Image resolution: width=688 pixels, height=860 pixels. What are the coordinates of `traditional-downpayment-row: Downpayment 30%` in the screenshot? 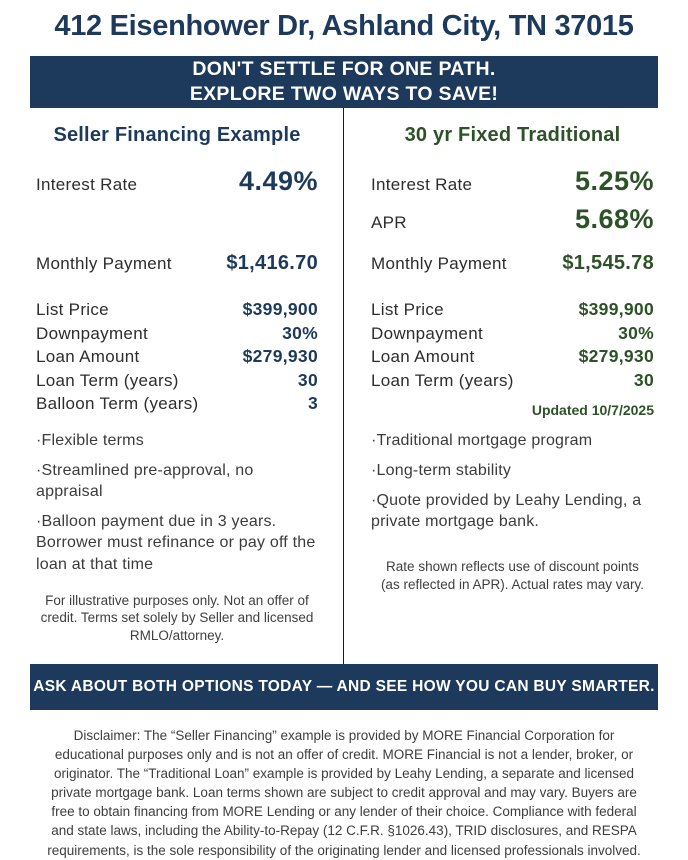 It's located at (512, 334).